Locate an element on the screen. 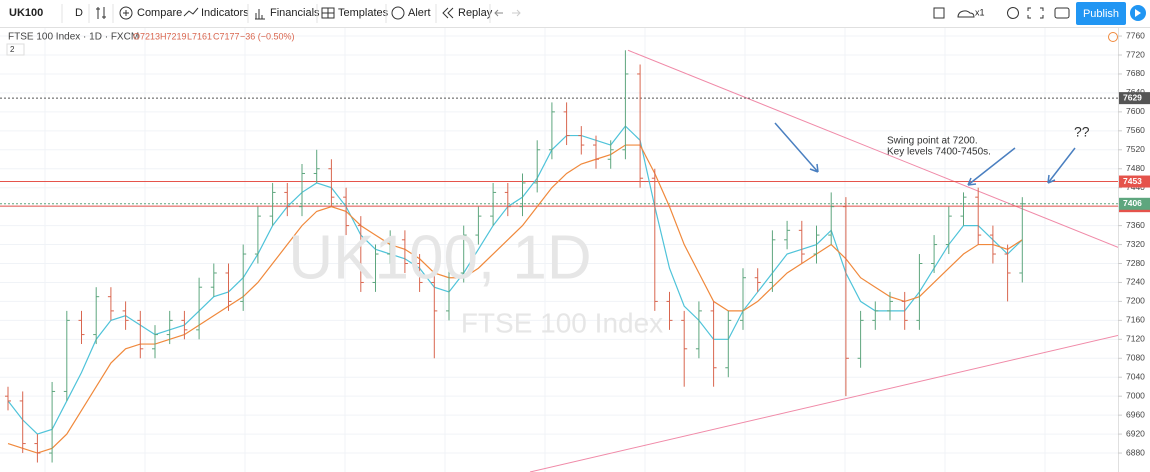 This screenshot has height=472, width=1150. y-tick-label: 6960 is located at coordinates (1135, 414).